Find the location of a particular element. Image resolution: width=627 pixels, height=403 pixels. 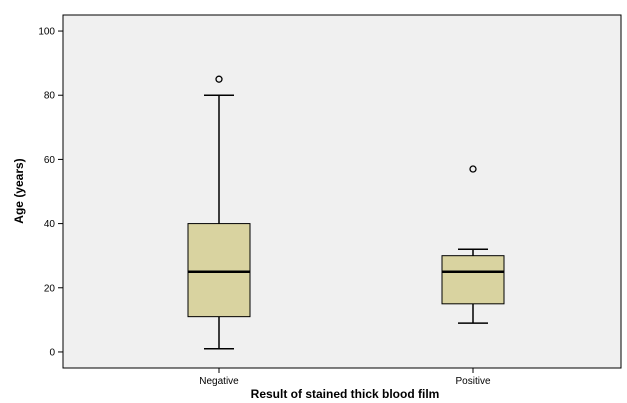

x-tick-label-positive: Positive is located at coordinates (472, 381).